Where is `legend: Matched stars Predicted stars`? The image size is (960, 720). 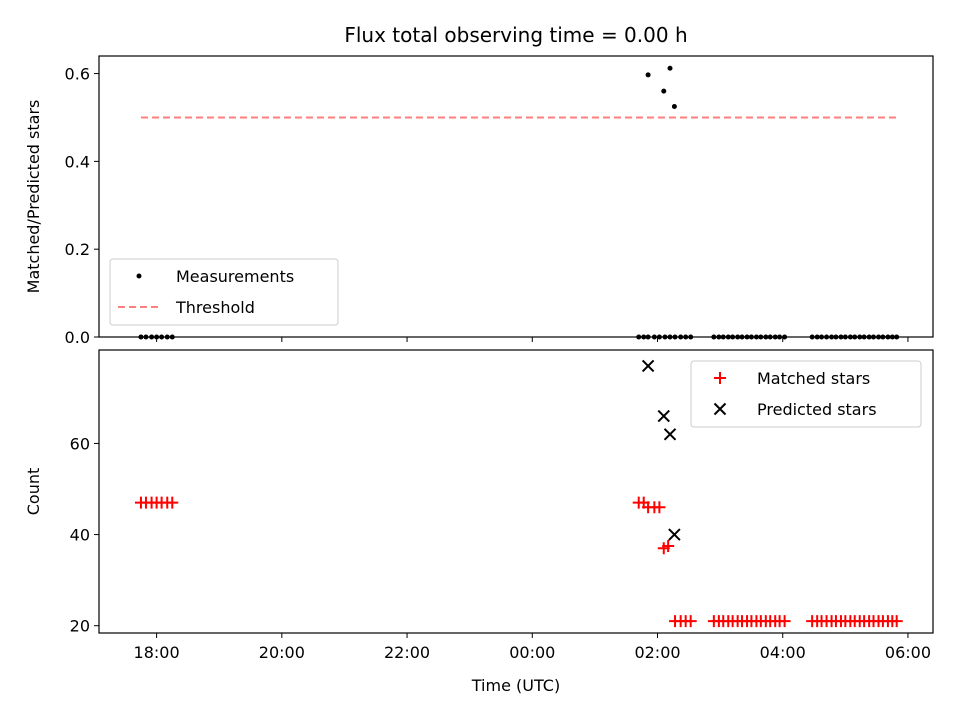 legend: Matched stars Predicted stars is located at coordinates (806, 394).